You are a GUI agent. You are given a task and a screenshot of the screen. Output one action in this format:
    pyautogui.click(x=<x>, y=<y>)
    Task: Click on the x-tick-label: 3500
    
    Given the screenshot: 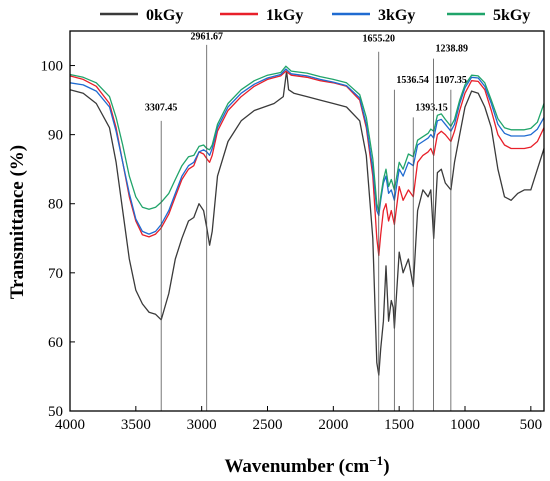 What is the action you would take?
    pyautogui.click(x=136, y=425)
    